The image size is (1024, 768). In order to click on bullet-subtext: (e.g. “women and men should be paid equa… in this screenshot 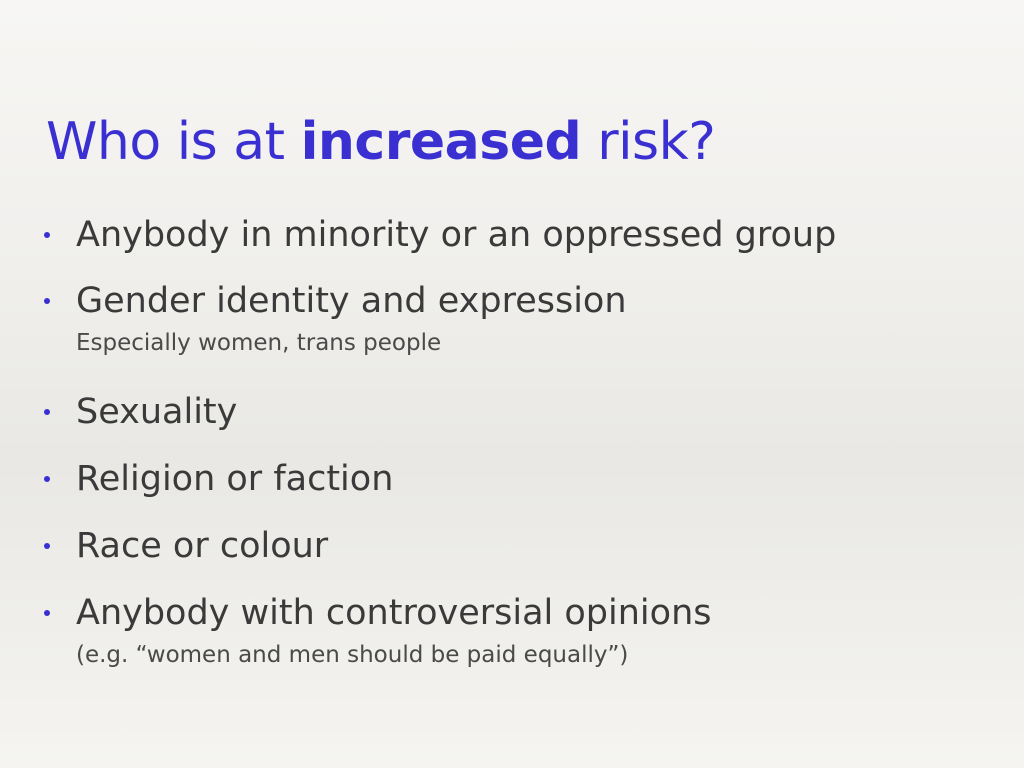, I will do `click(352, 655)`.